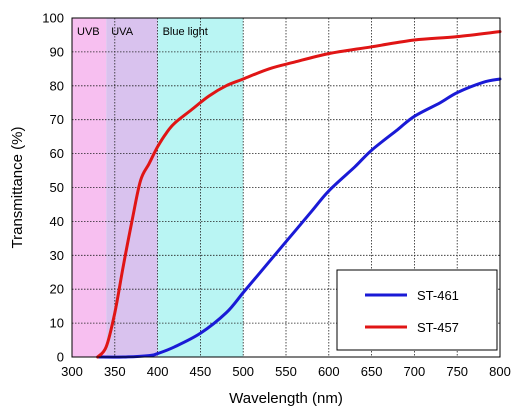  Describe the element at coordinates (122, 32) in the screenshot. I see `band-label-1: UVA` at that location.